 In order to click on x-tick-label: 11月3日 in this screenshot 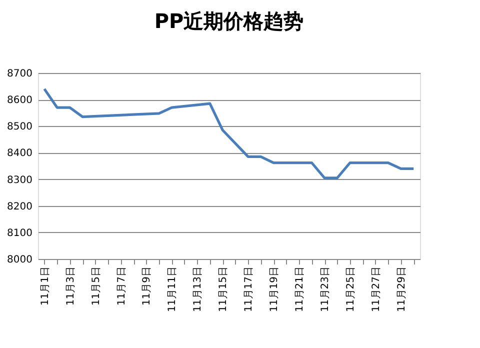, I will do `click(70, 286)`.